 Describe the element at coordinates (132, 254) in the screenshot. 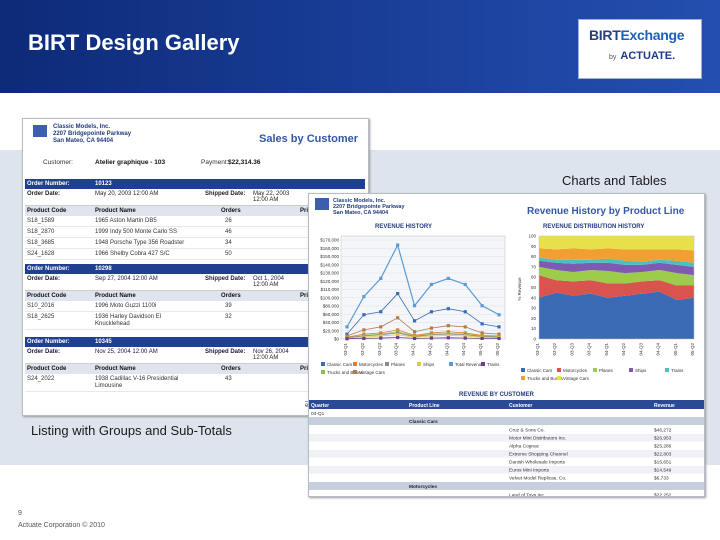

I see `product-name: 1966 Shelby Cobra 427 S/C` at that location.